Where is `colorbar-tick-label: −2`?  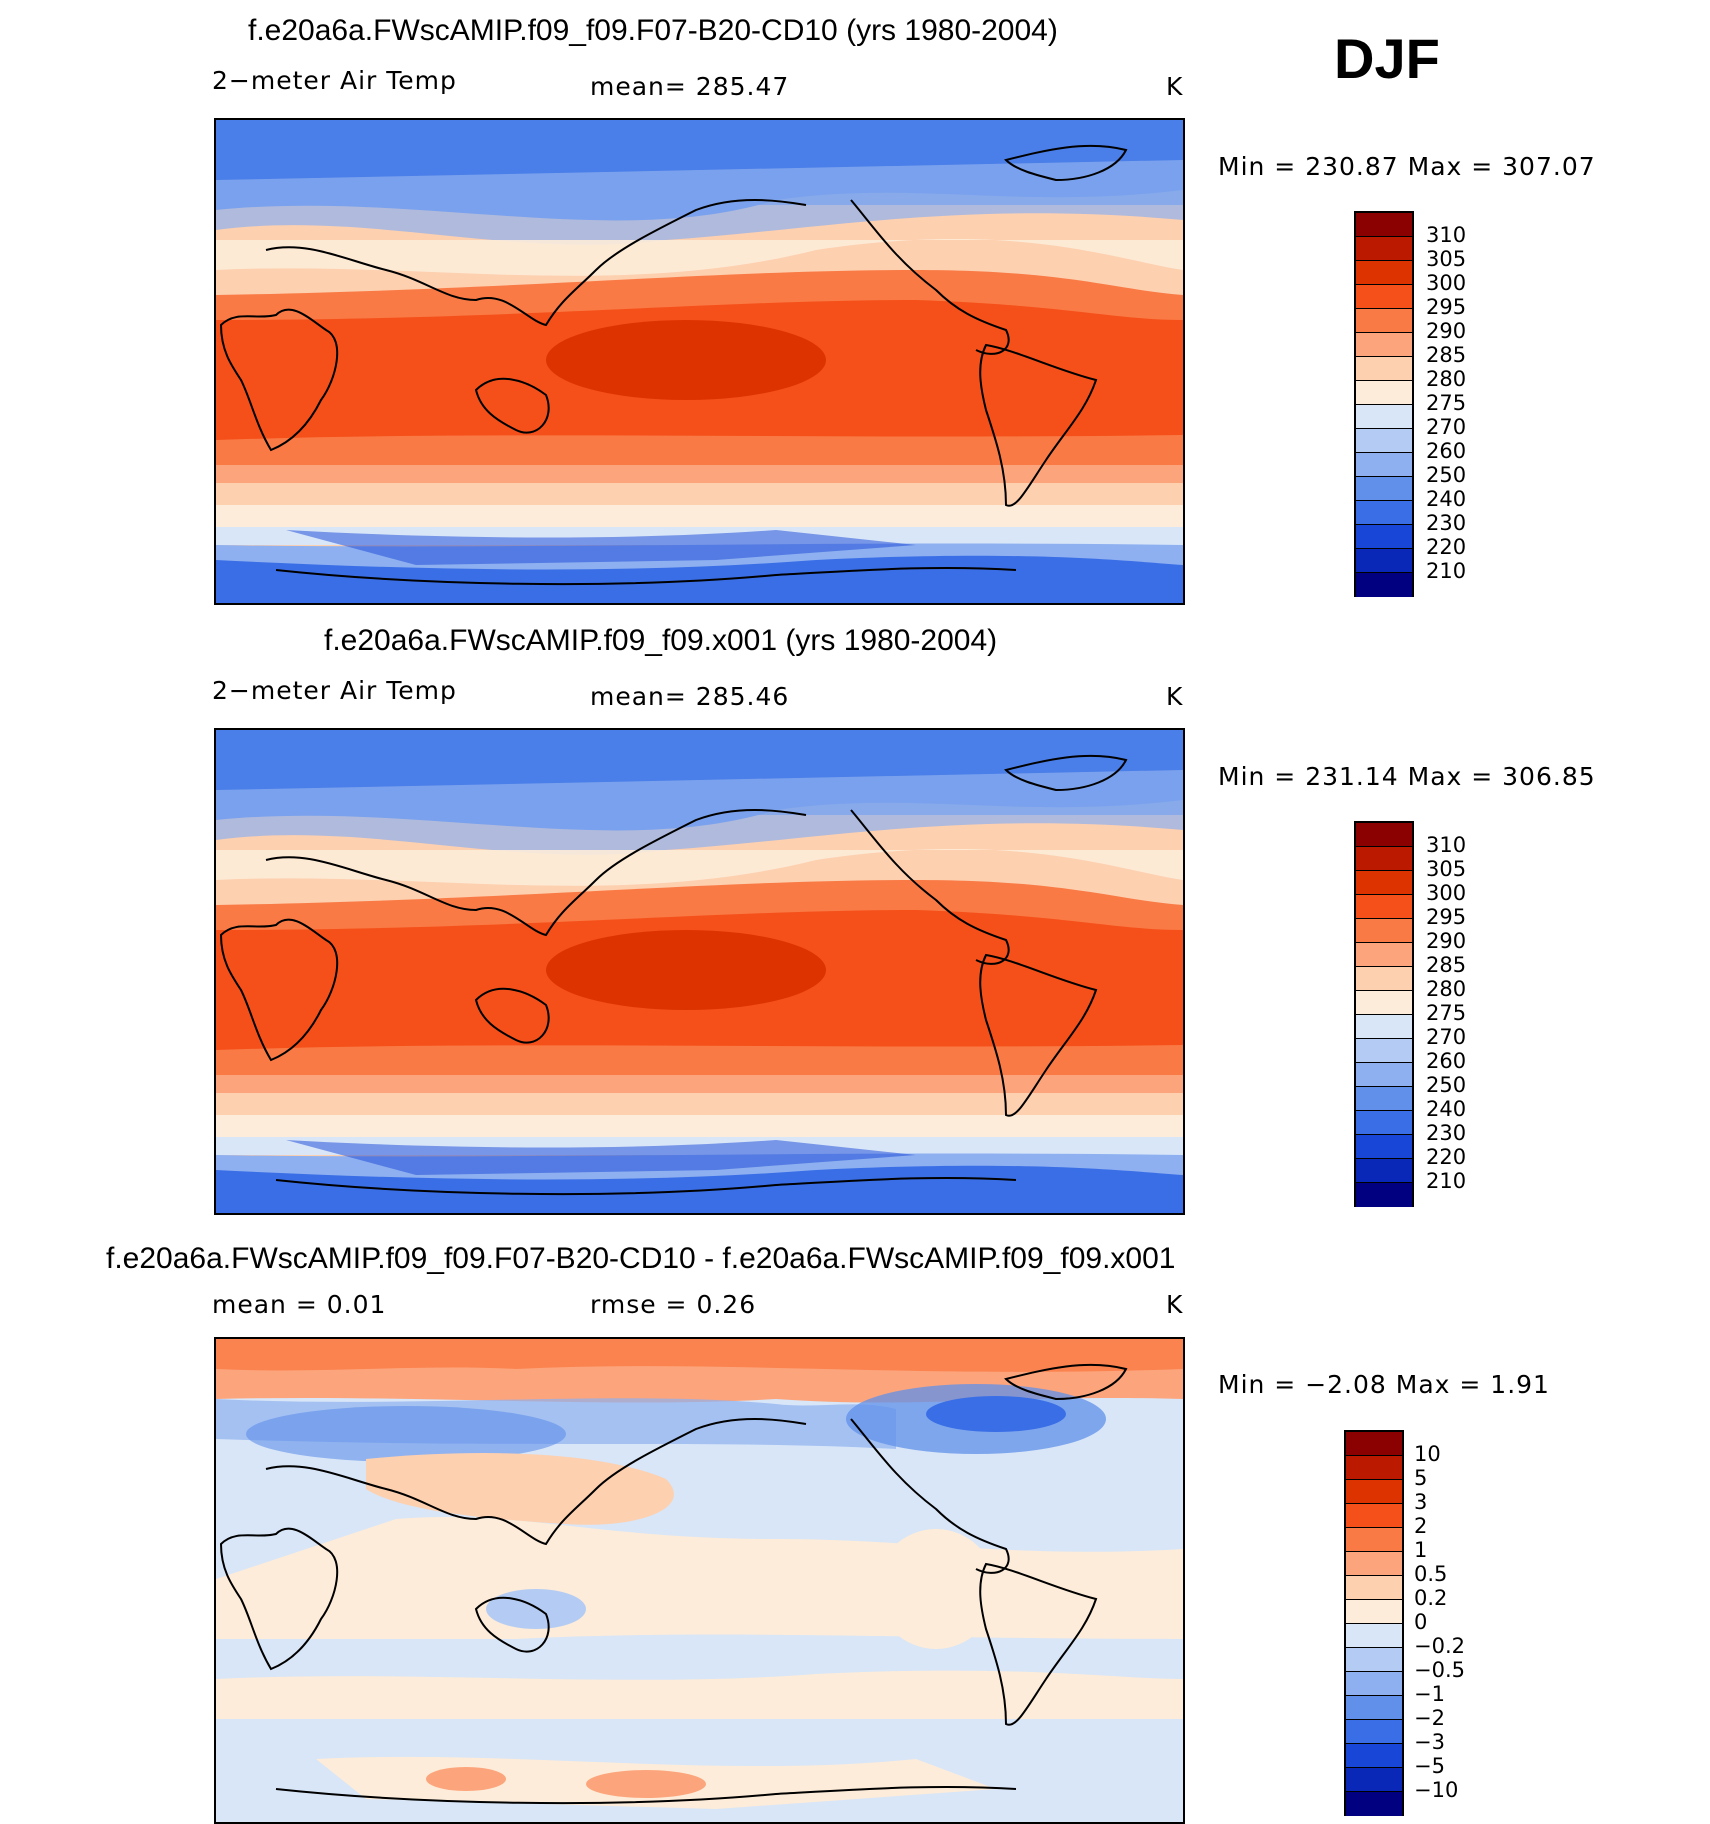
colorbar-tick-label: −2 is located at coordinates (1429, 1718).